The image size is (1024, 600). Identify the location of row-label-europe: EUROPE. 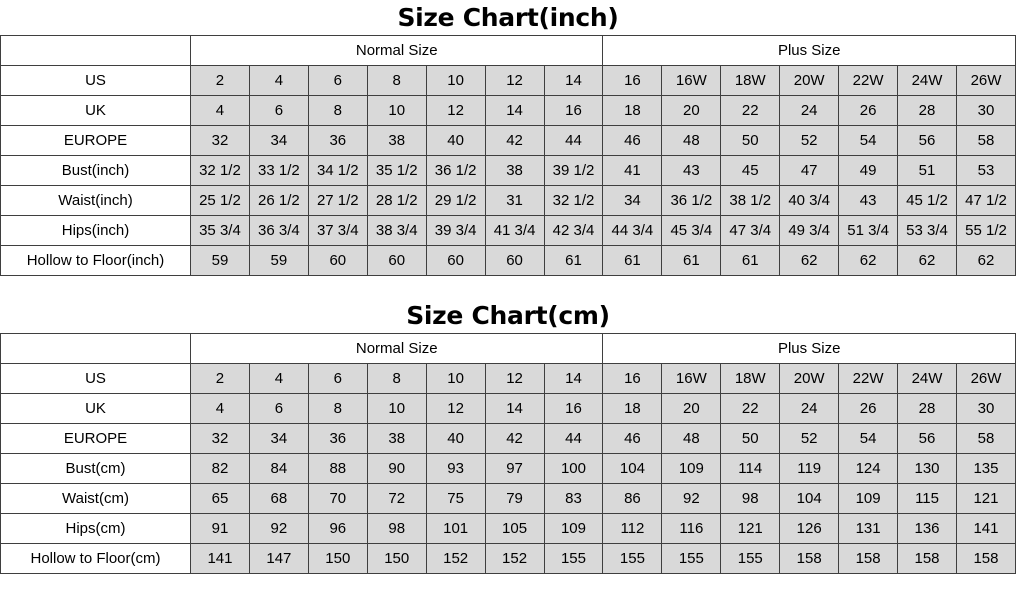
(95, 438).